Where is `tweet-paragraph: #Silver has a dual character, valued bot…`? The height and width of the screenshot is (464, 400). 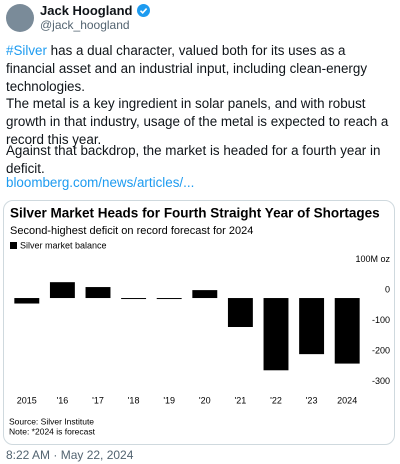 tweet-paragraph: #Silver has a dual character, valued bot… is located at coordinates (200, 69).